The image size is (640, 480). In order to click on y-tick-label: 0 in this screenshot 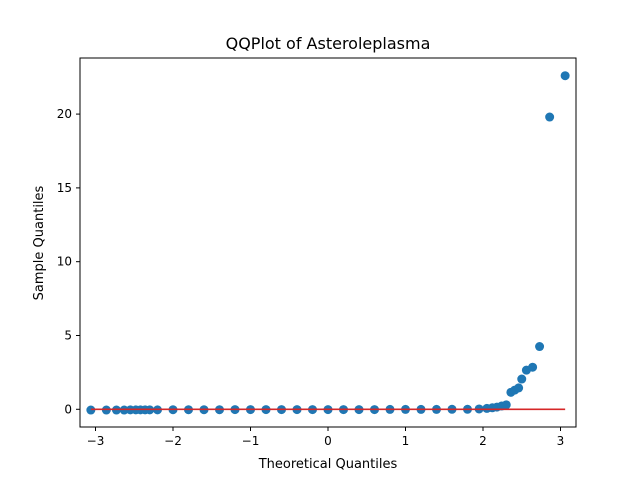, I will do `click(68, 409)`.